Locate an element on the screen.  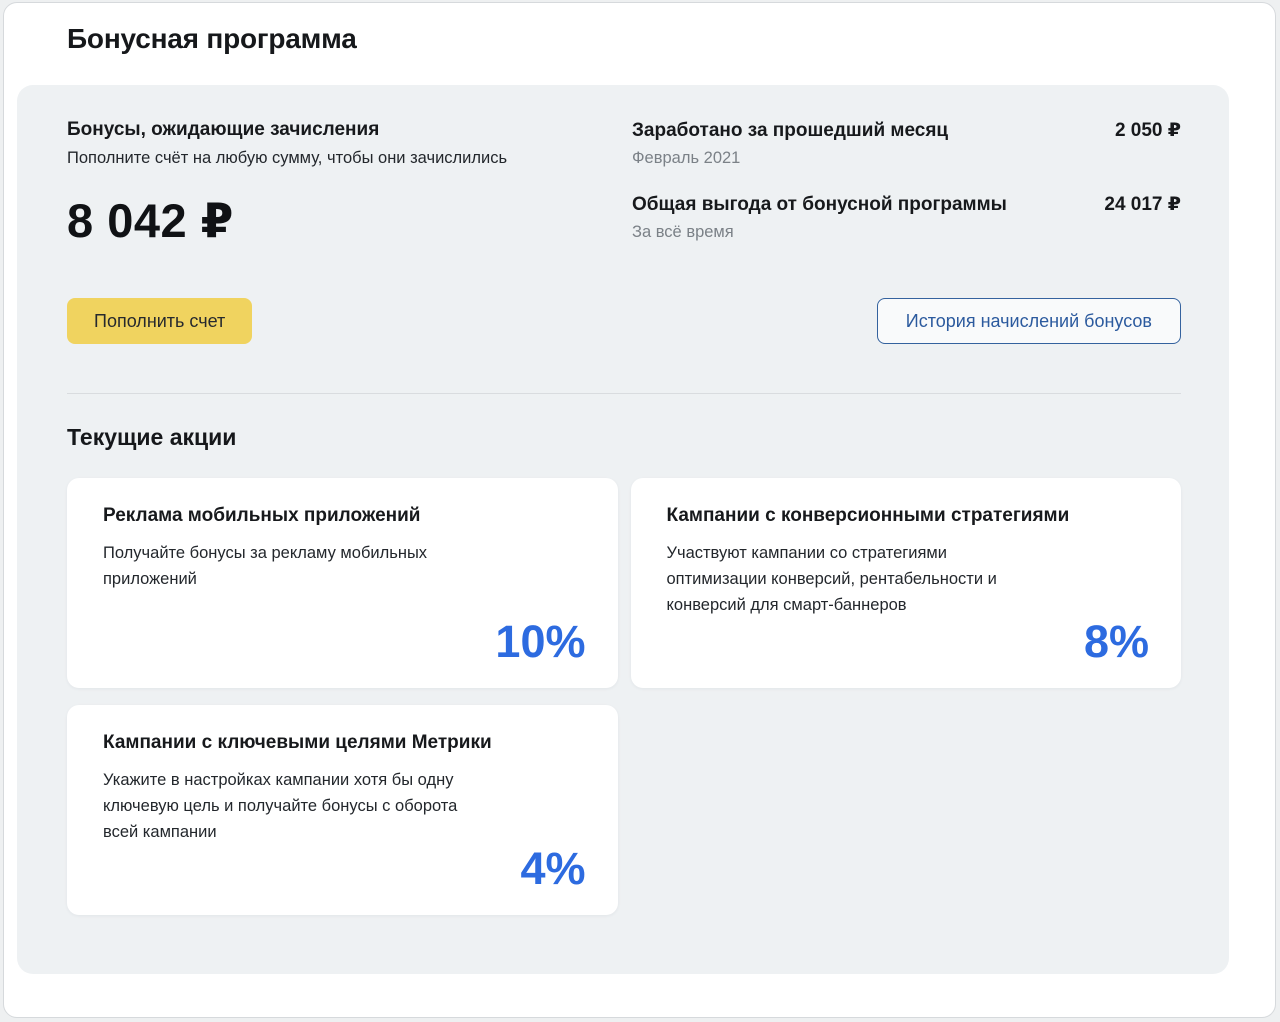
stat-period-last-month: Февраль 2021 is located at coordinates (686, 158).